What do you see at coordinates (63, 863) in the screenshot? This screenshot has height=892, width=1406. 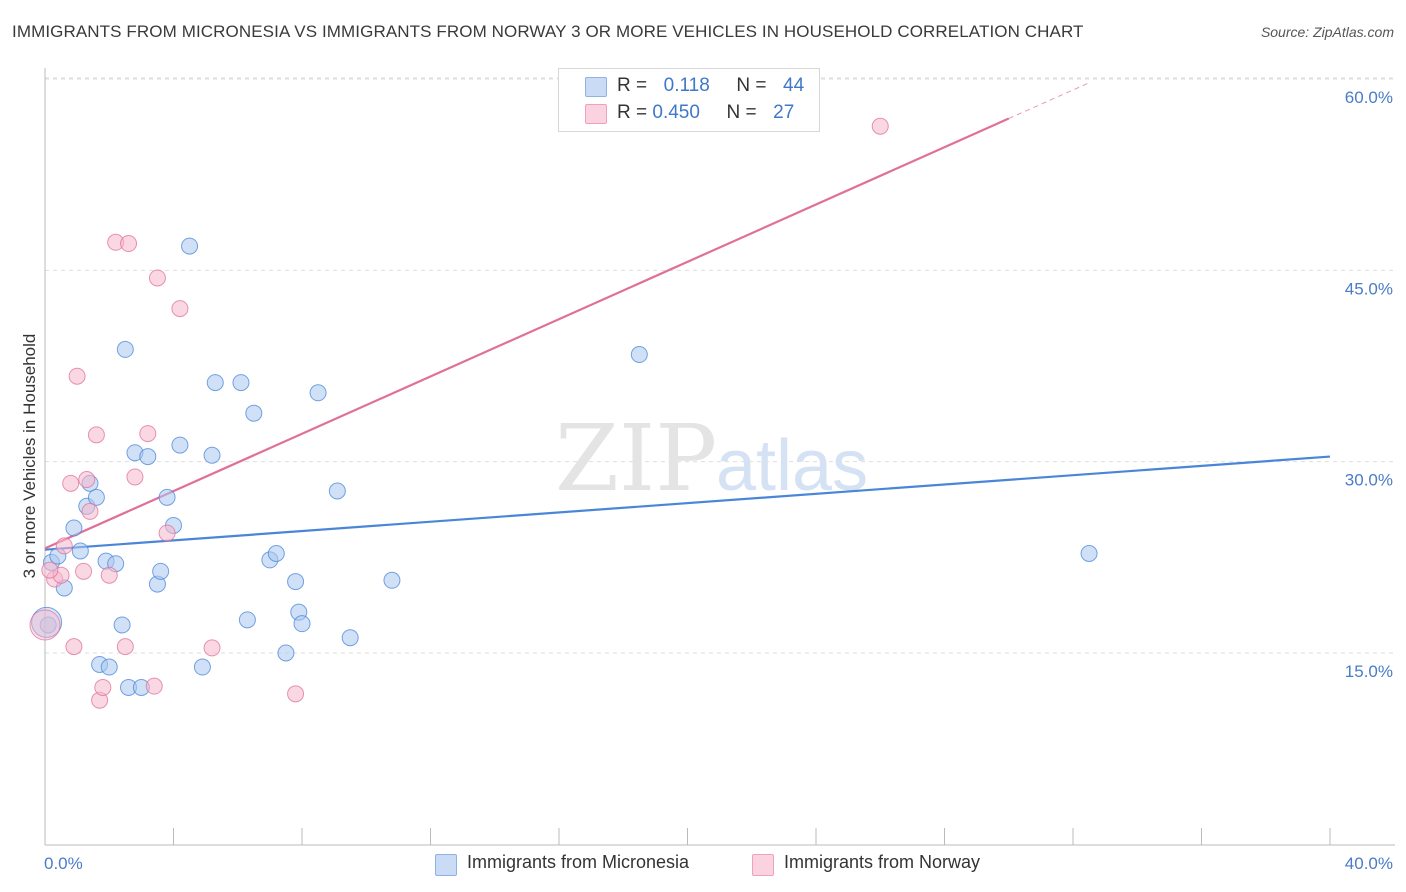 I see `x-tick-label: 0.0%` at bounding box center [63, 863].